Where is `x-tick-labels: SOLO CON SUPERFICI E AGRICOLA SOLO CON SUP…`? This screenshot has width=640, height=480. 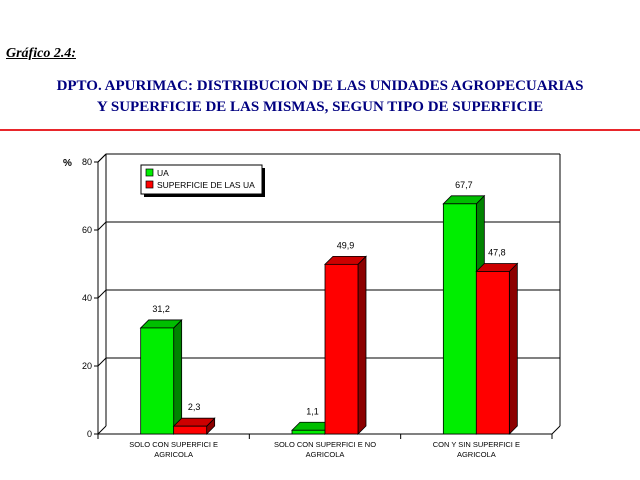
x-tick-labels: SOLO CON SUPERFICI E AGRICOLA SOLO CON SUP… is located at coordinates (324, 449).